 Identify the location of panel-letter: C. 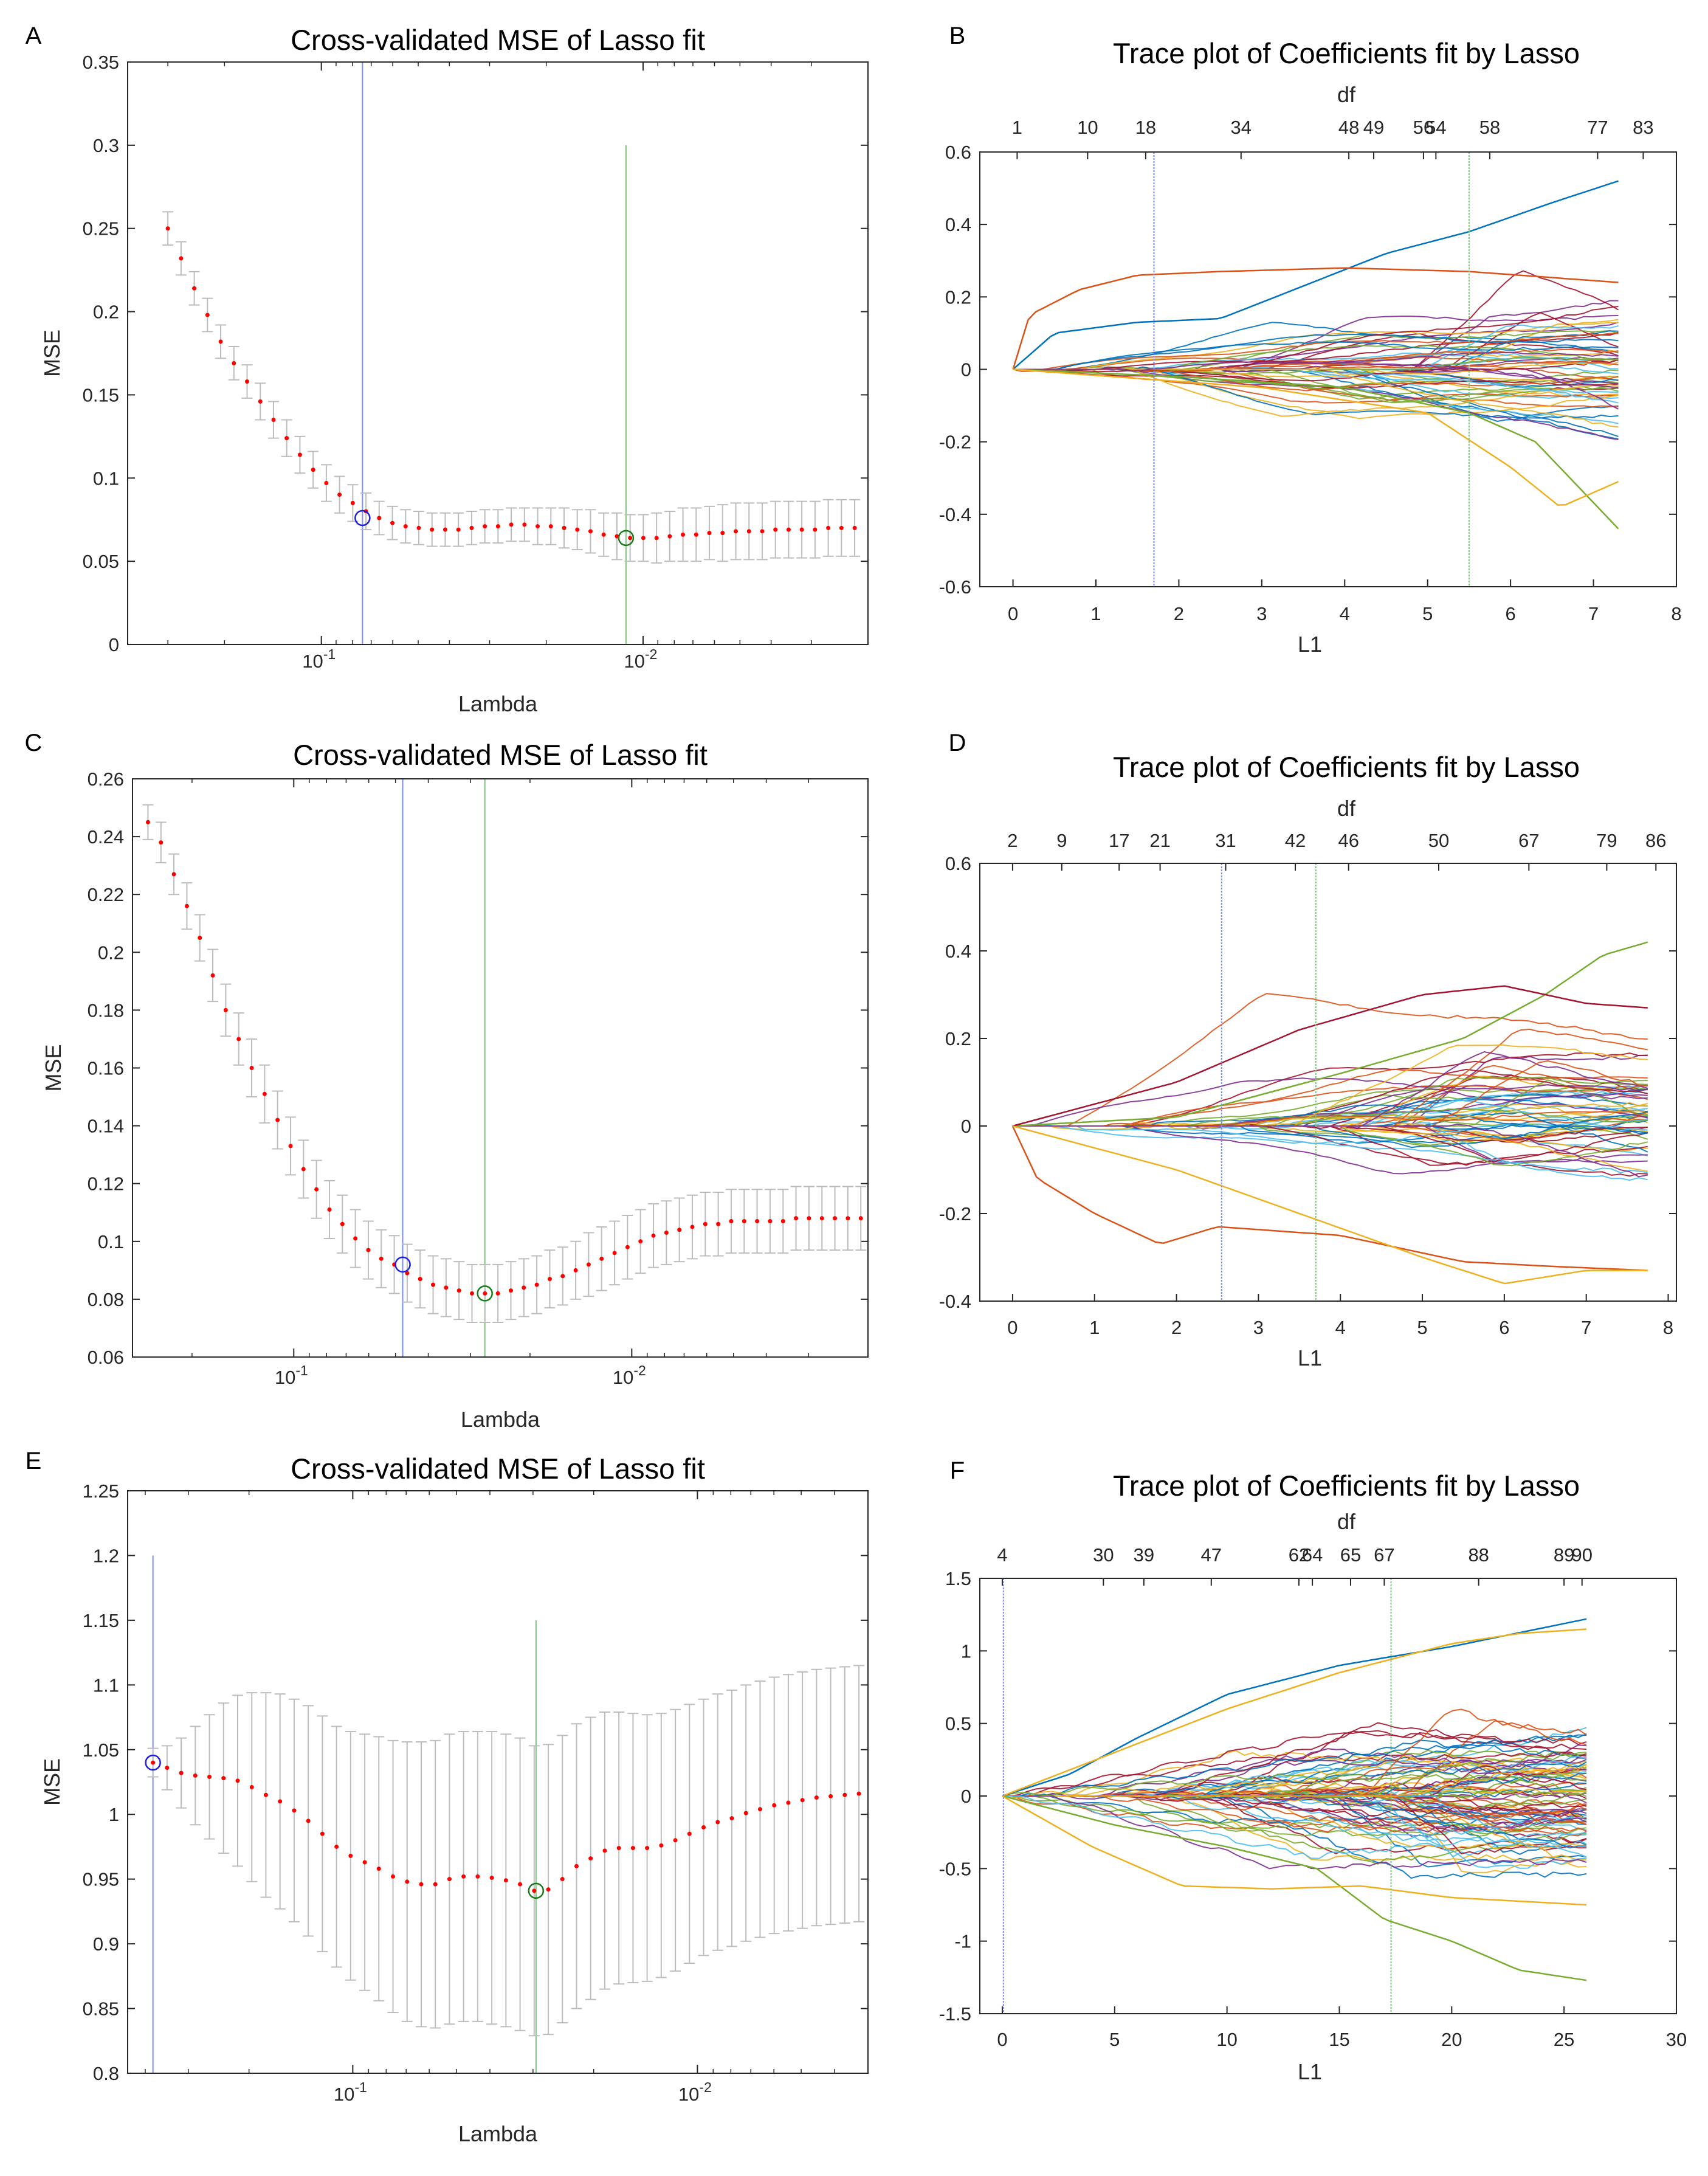
(34, 743).